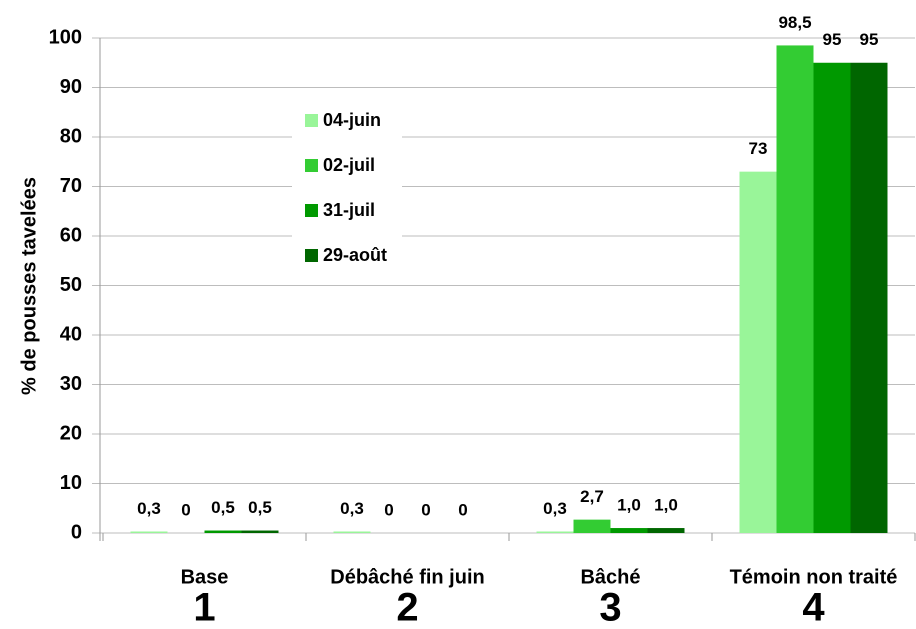 The height and width of the screenshot is (629, 916). What do you see at coordinates (794, 22) in the screenshot?
I see `value-label: 98,5` at bounding box center [794, 22].